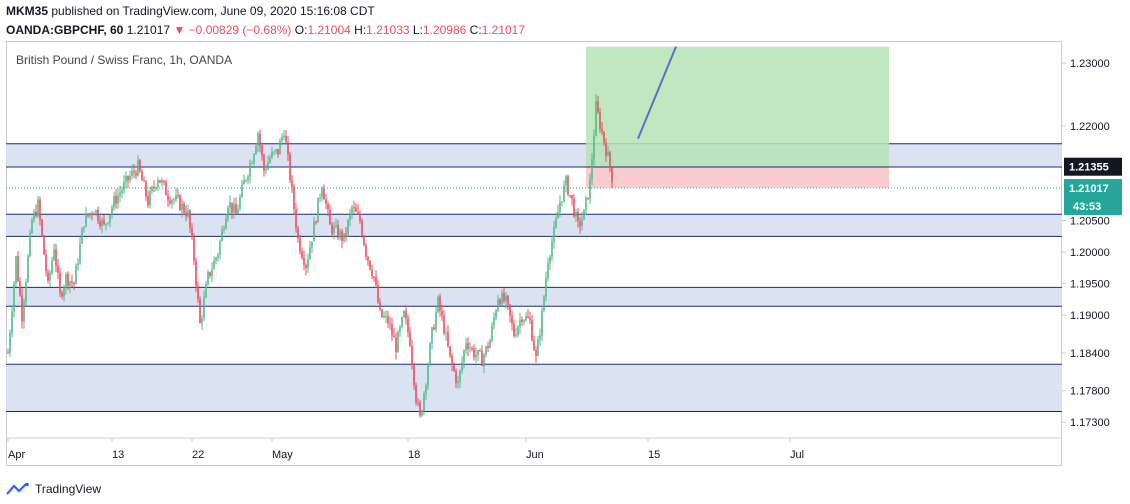 Image resolution: width=1130 pixels, height=504 pixels. I want to click on tradingview-brand: TradingView, so click(53, 489).